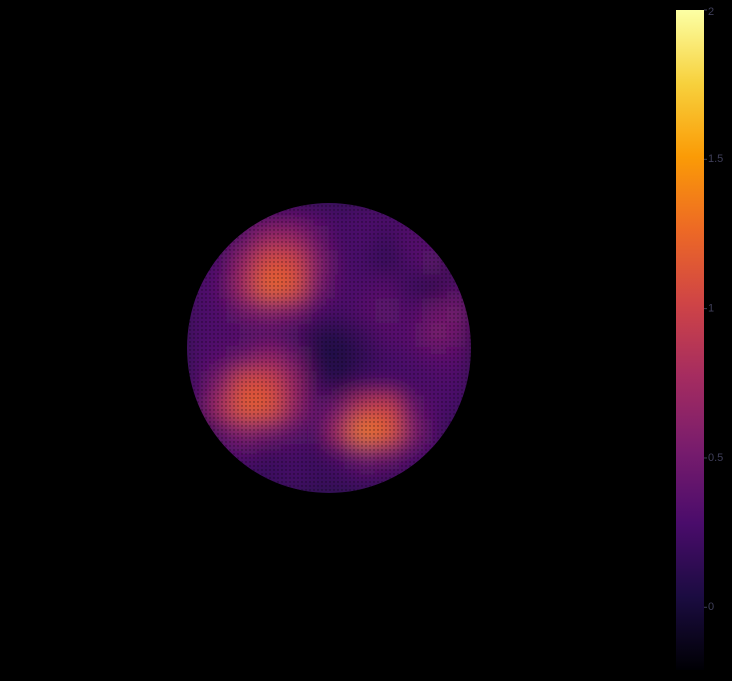  What do you see at coordinates (711, 309) in the screenshot?
I see `colorbar-tick-label: 1` at bounding box center [711, 309].